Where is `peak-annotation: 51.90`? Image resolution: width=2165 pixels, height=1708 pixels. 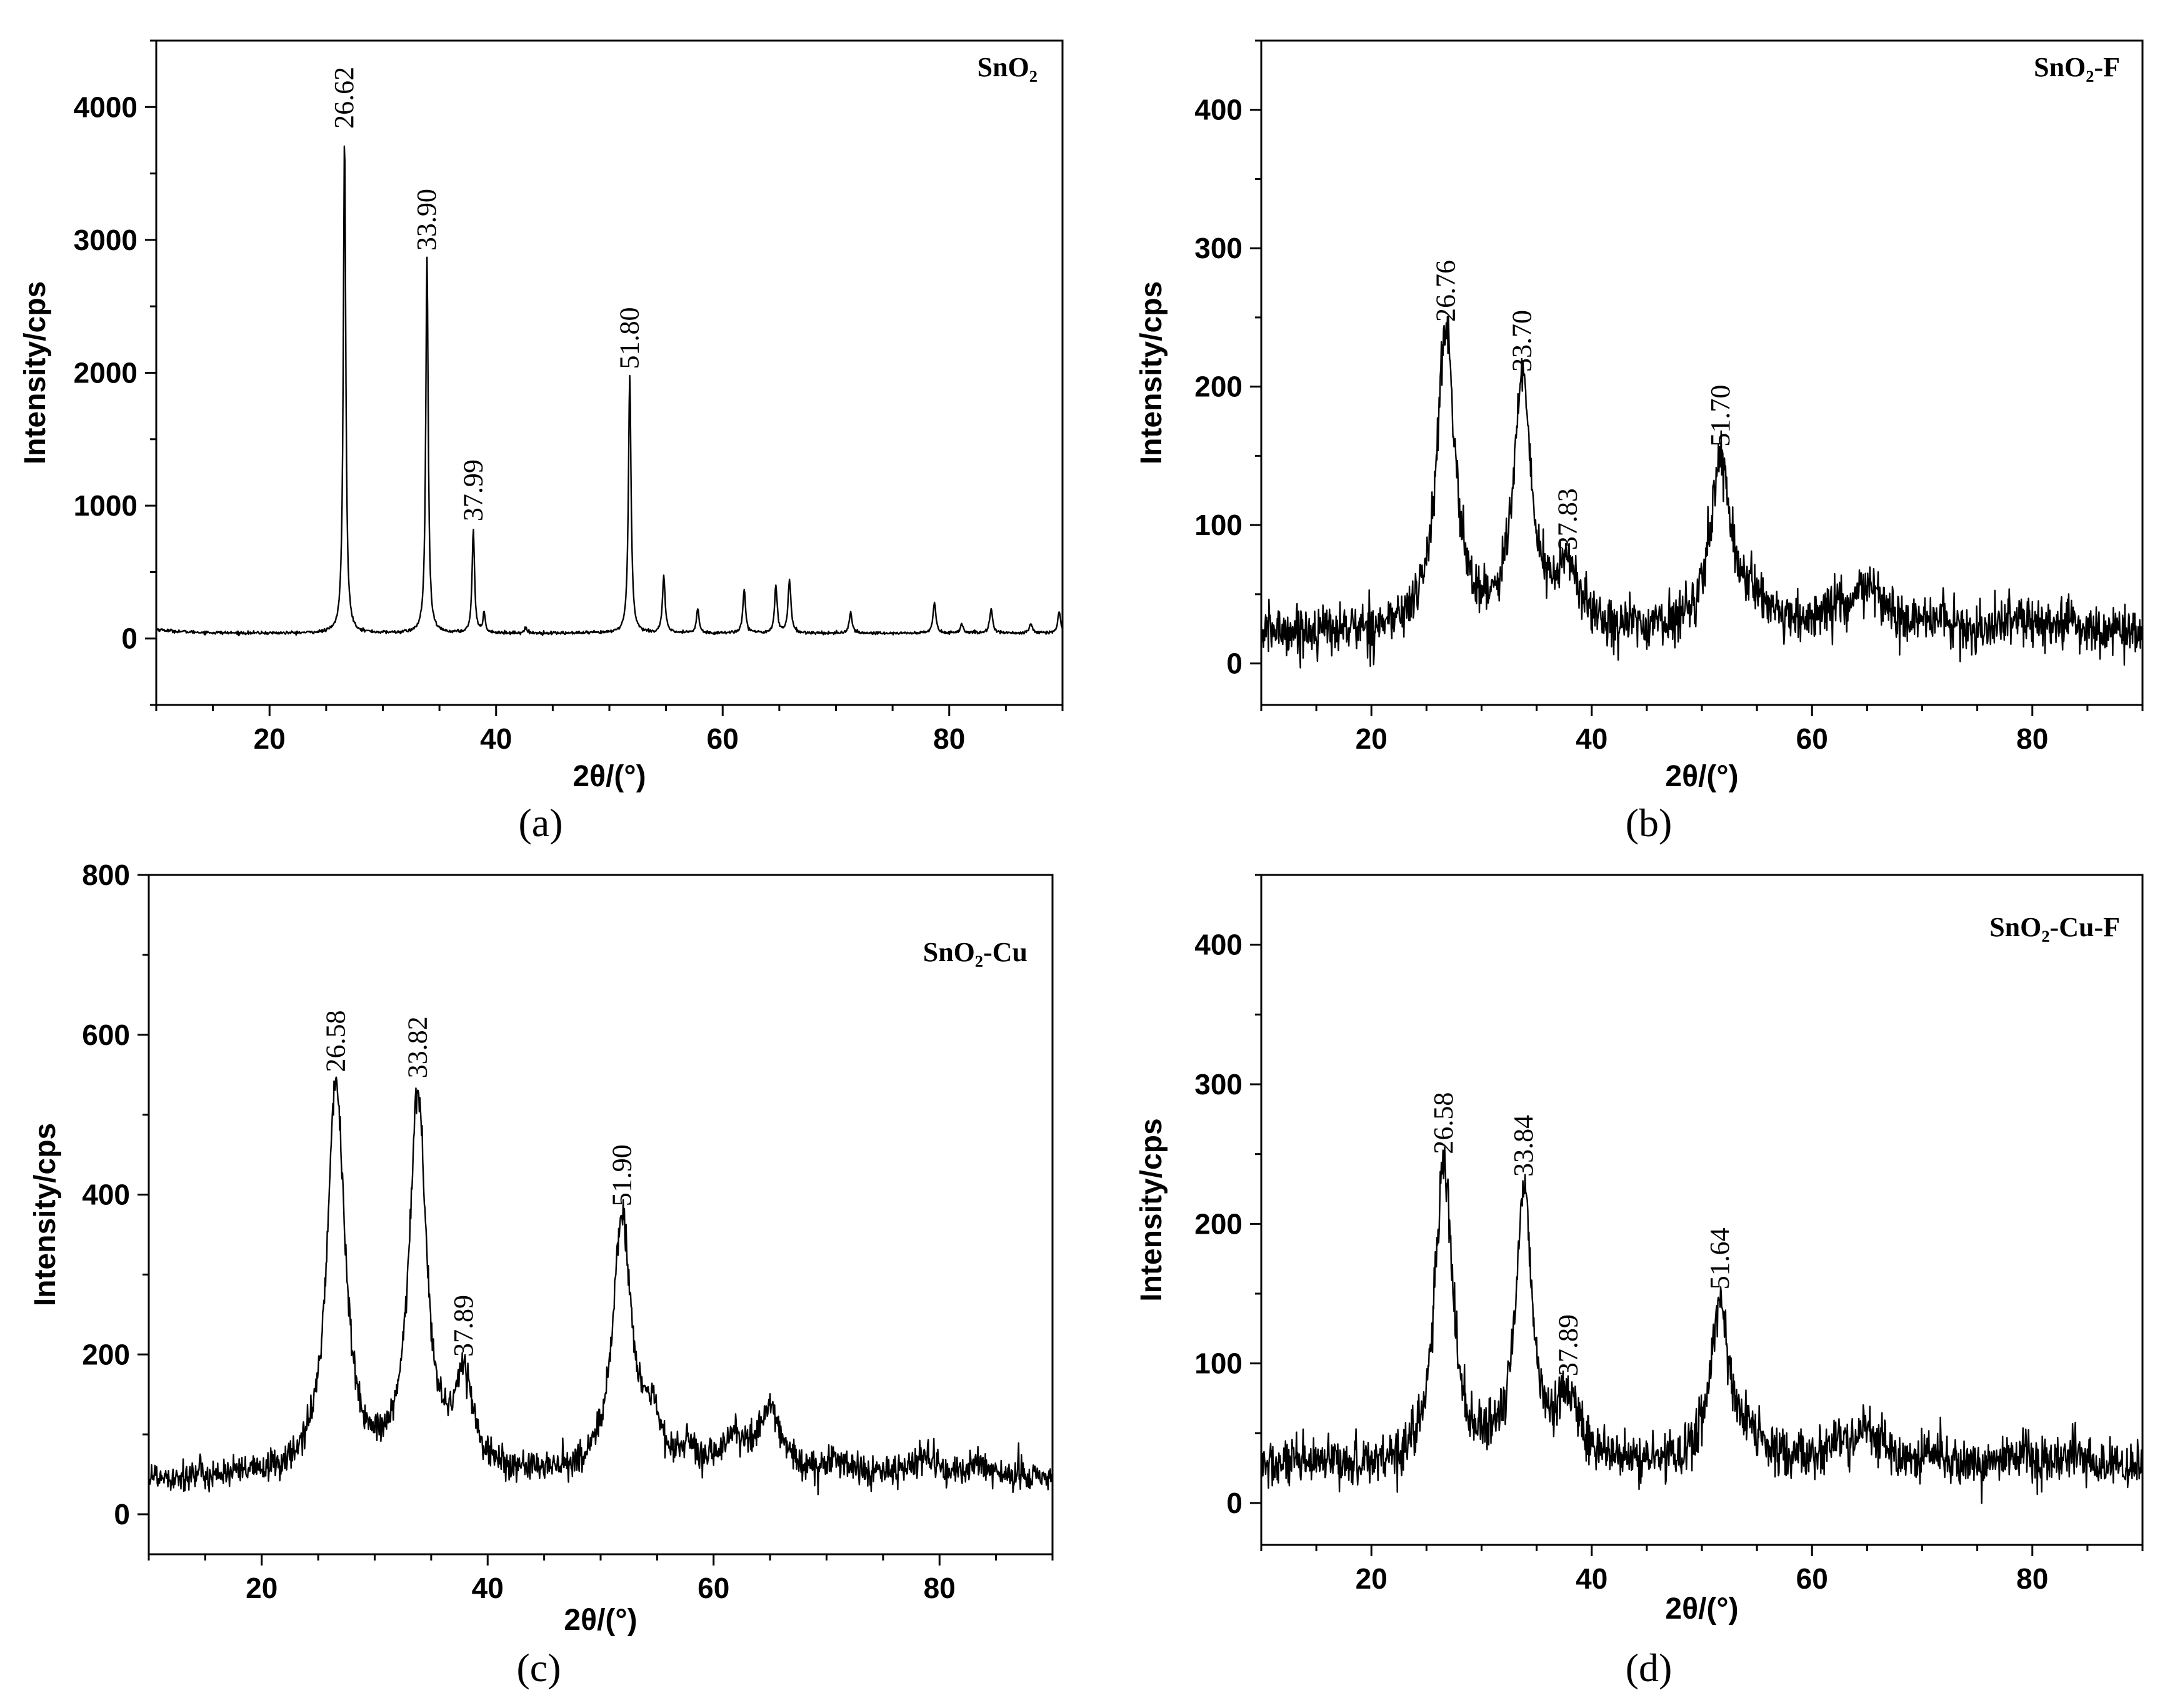
peak-annotation: 51.90 is located at coordinates (621, 1175).